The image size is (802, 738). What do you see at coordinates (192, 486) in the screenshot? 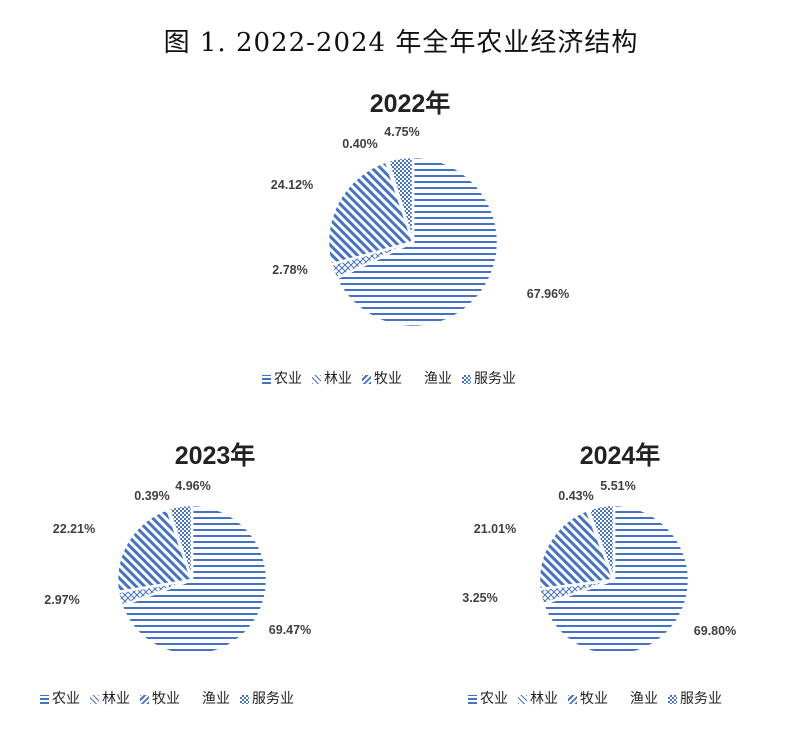
I see `data-label-service: 4.96%` at bounding box center [192, 486].